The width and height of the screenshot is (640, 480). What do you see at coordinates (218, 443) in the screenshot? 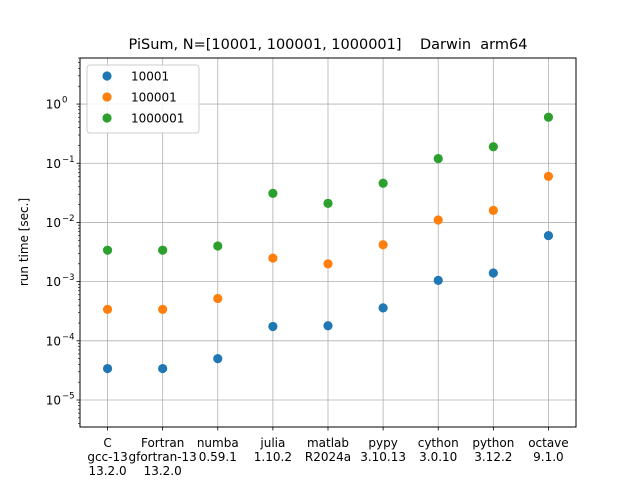
I see `x-tick-label: numba` at bounding box center [218, 443].